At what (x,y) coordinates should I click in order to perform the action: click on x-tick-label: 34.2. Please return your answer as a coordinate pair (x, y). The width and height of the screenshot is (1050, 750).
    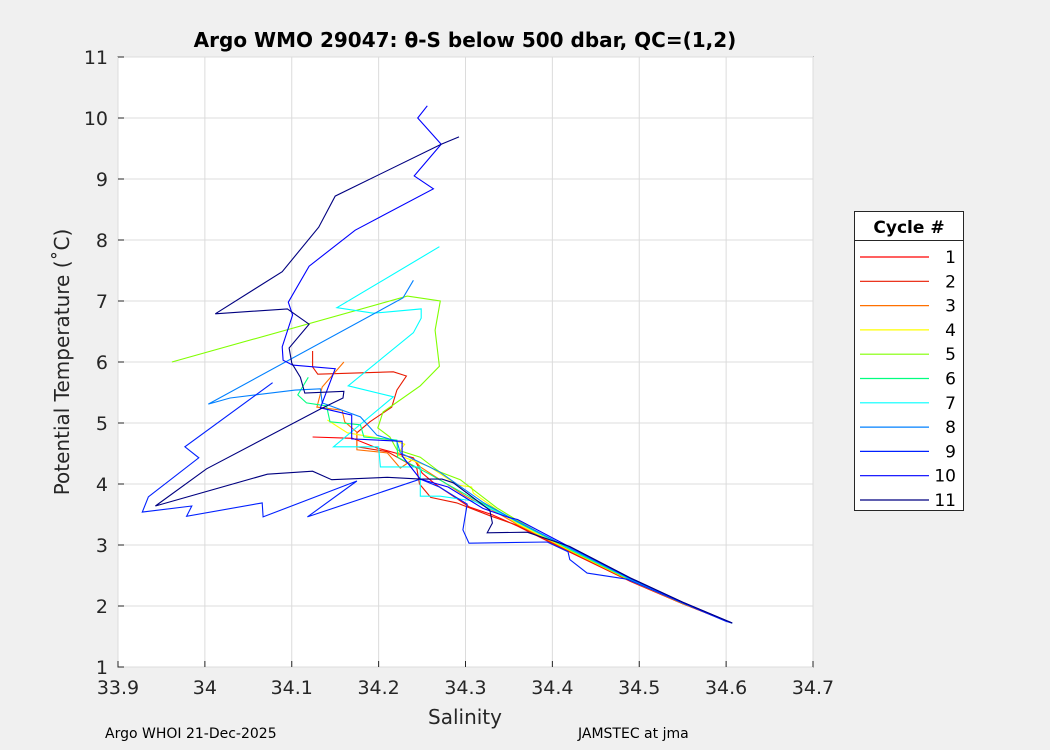
    Looking at the image, I should click on (378, 688).